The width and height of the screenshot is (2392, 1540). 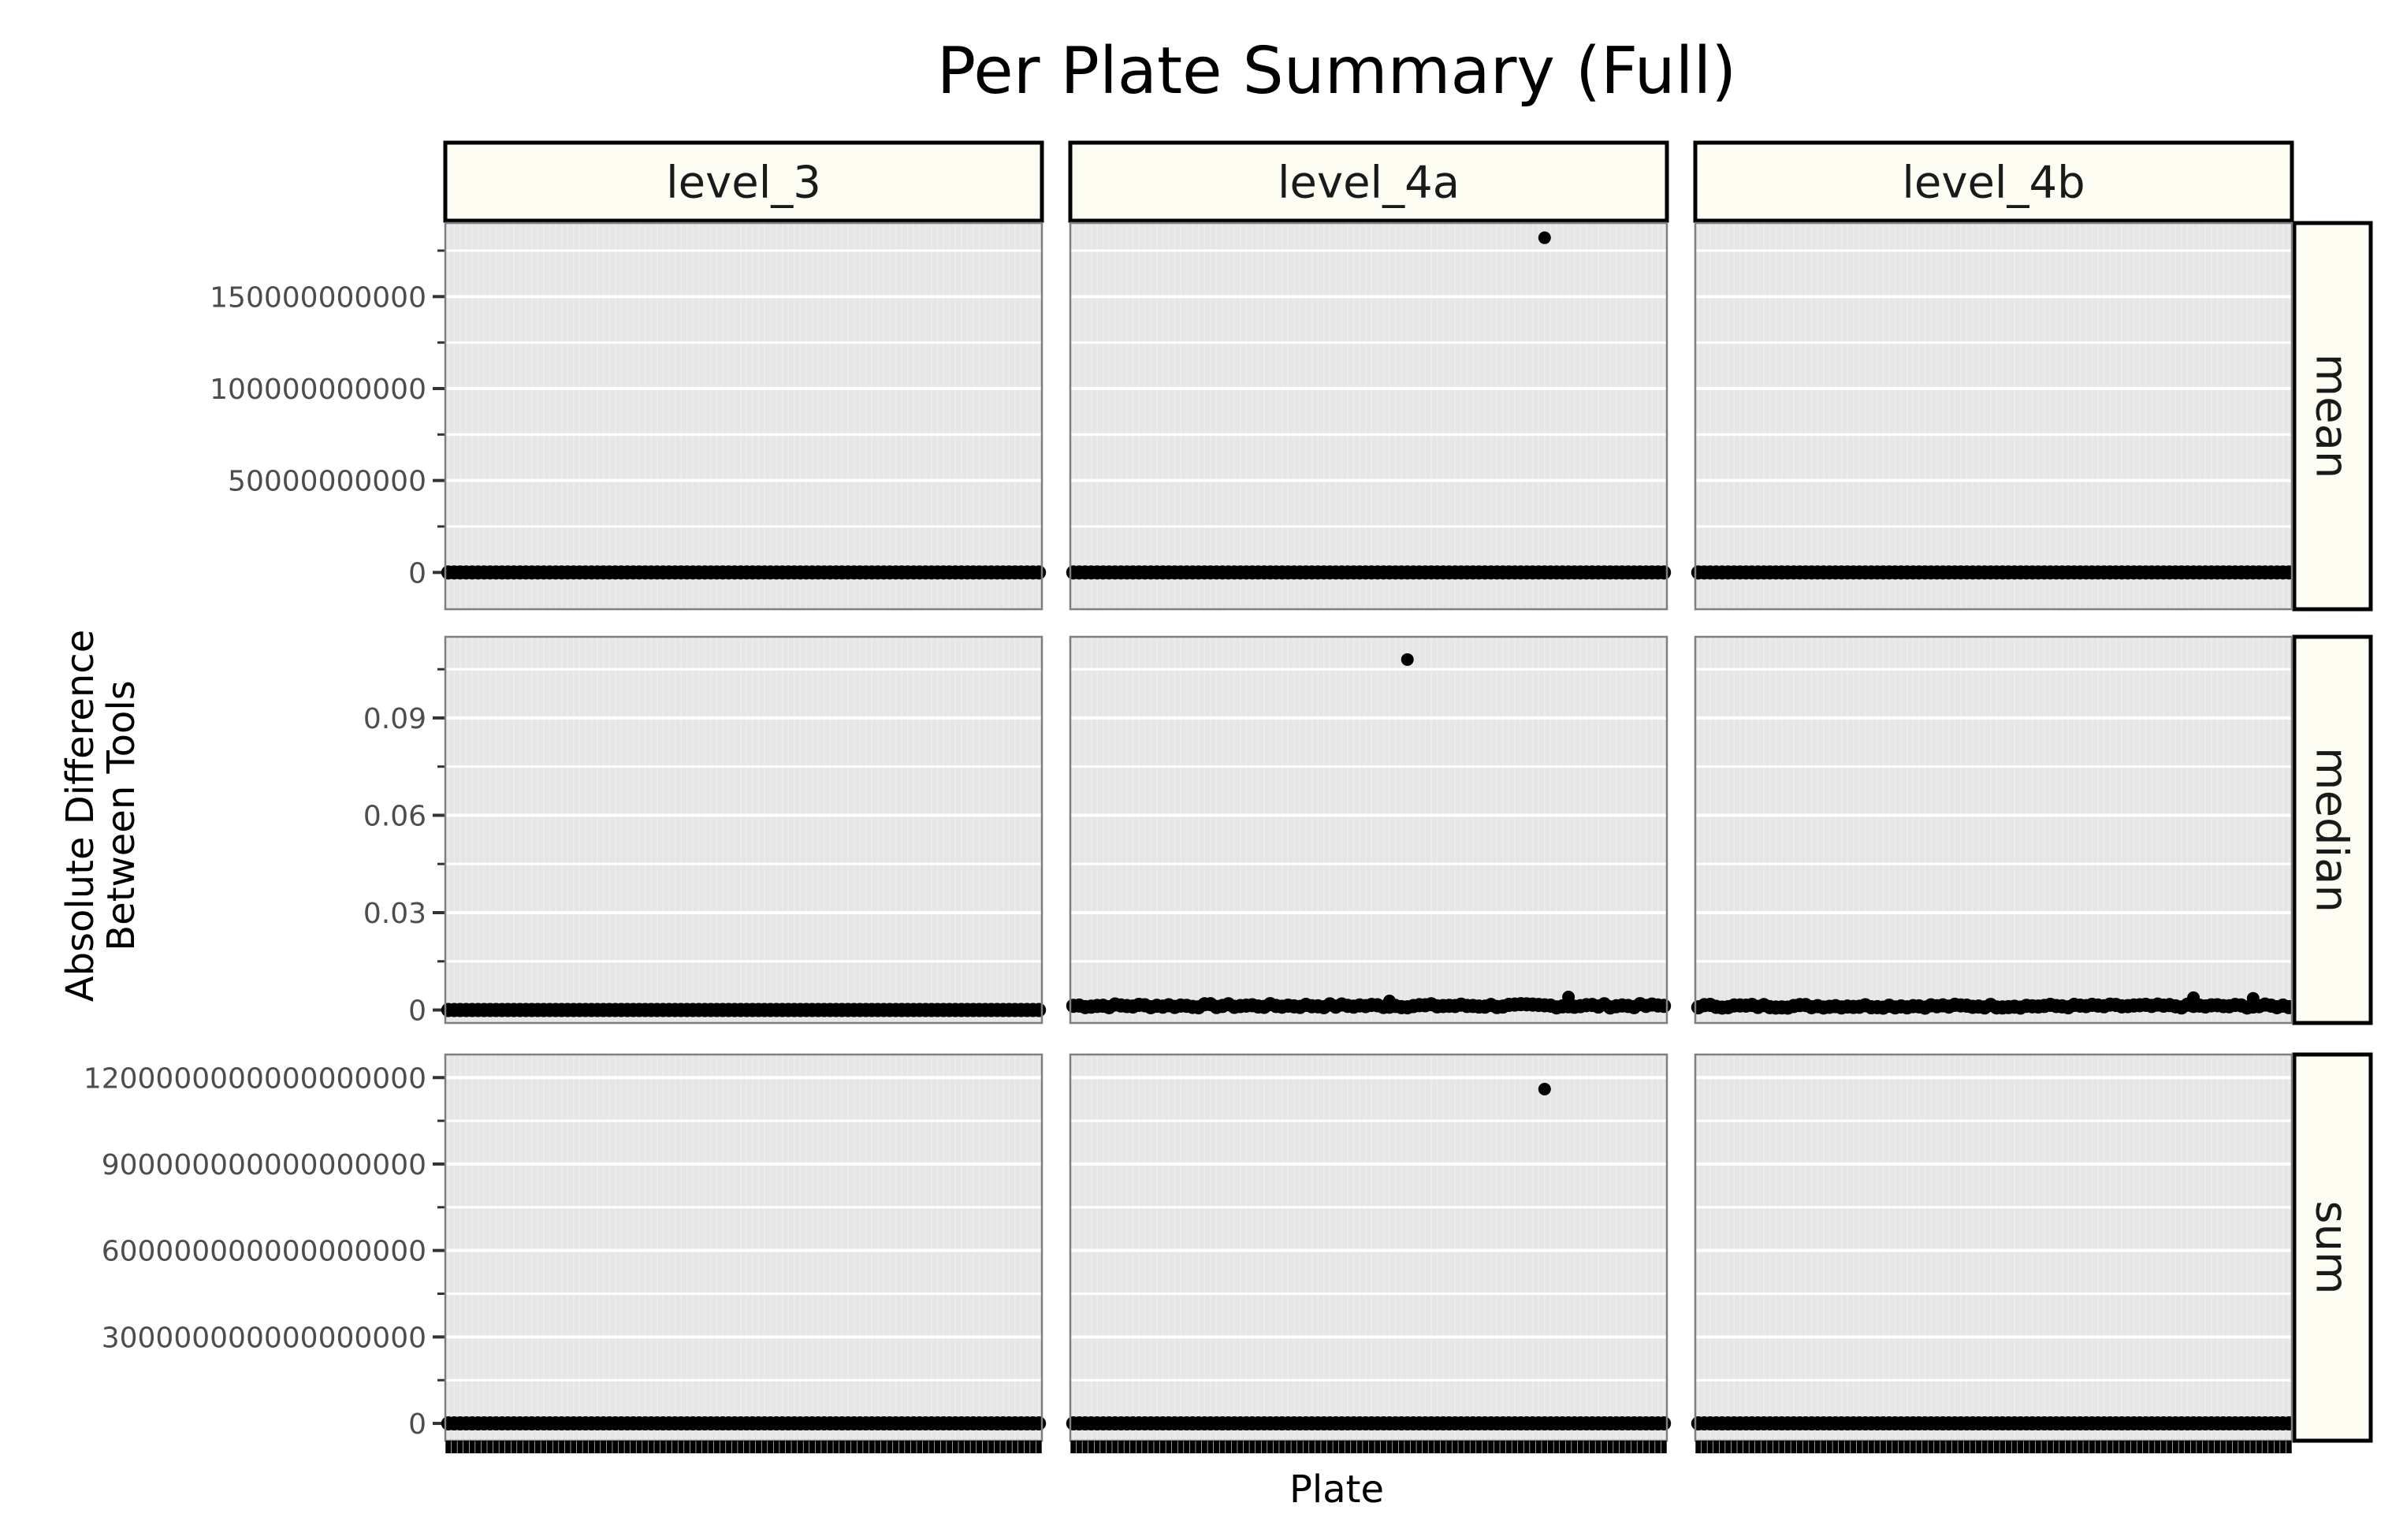 What do you see at coordinates (80, 816) in the screenshot?
I see `y-axis-title-line-1: Absolute Difference` at bounding box center [80, 816].